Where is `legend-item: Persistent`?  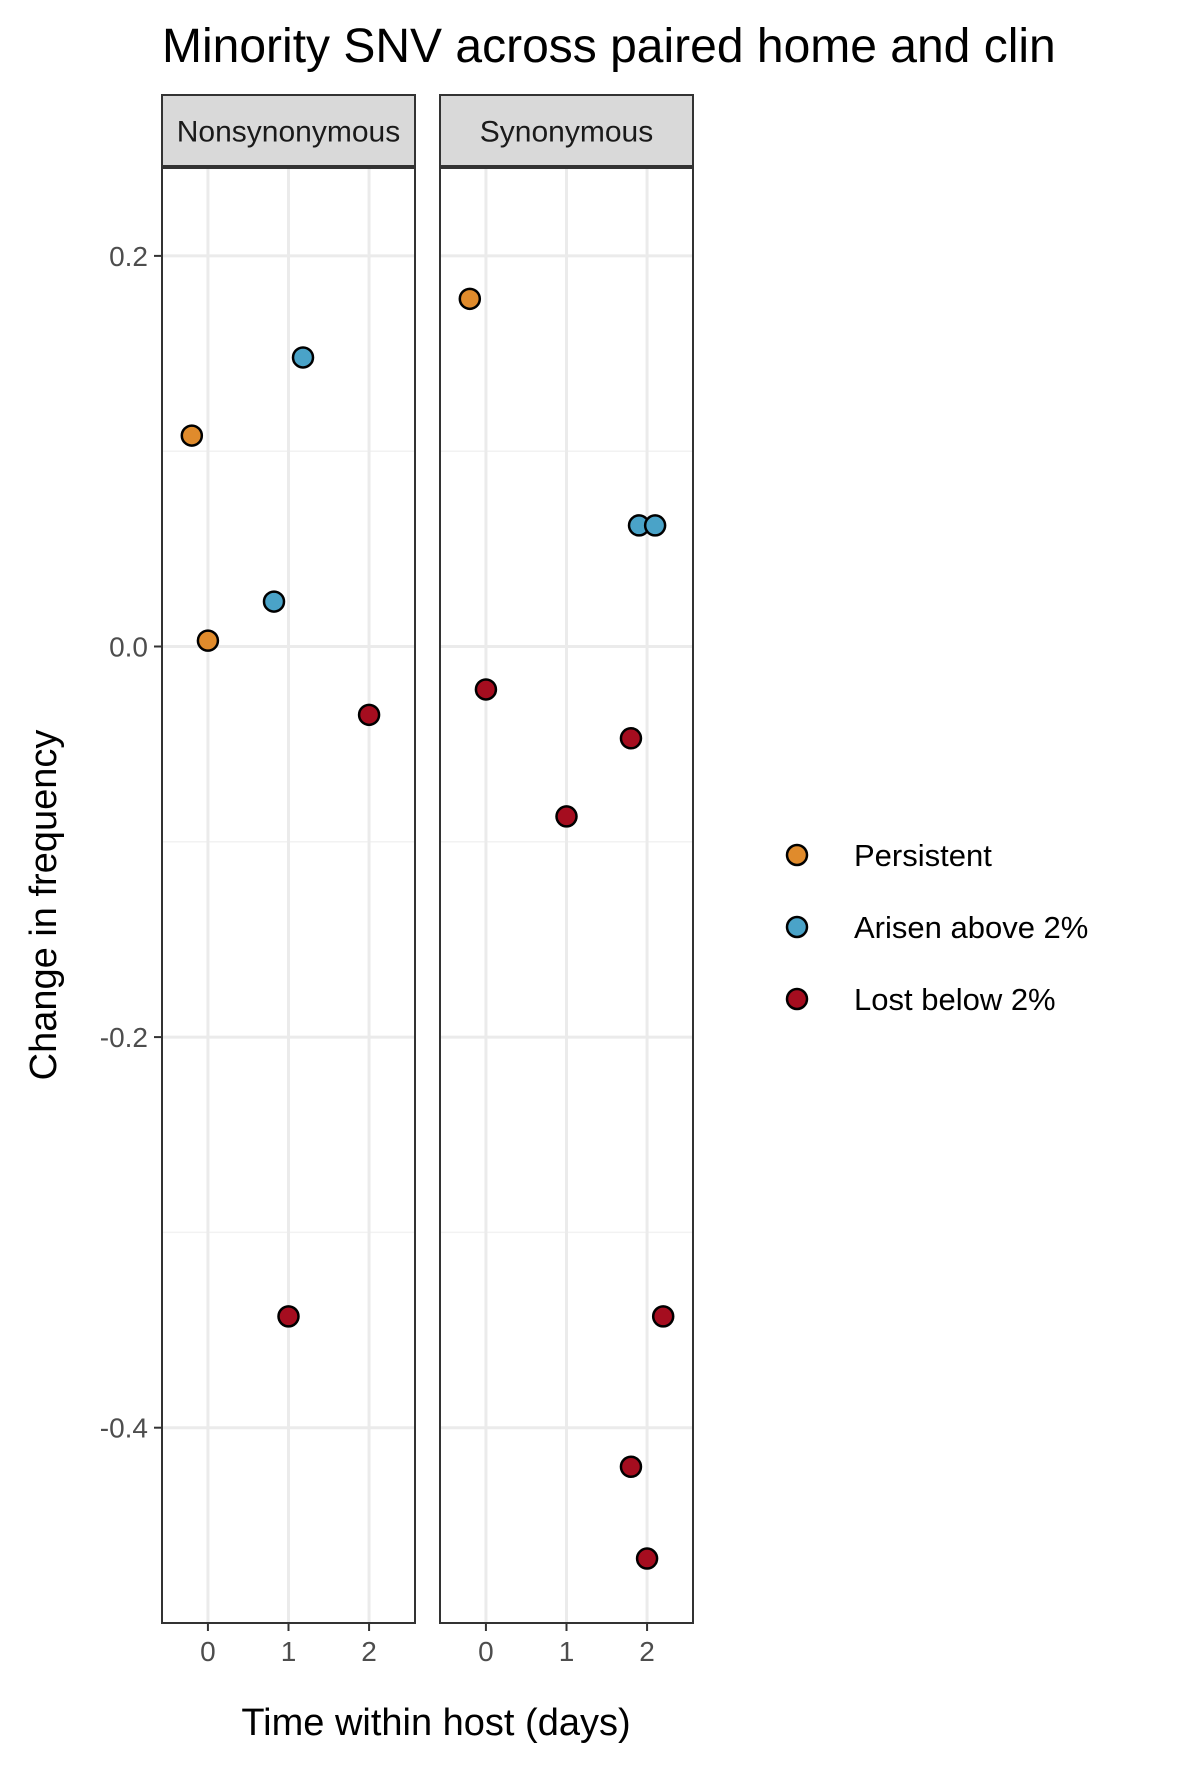
legend-item: Persistent is located at coordinates (888, 855).